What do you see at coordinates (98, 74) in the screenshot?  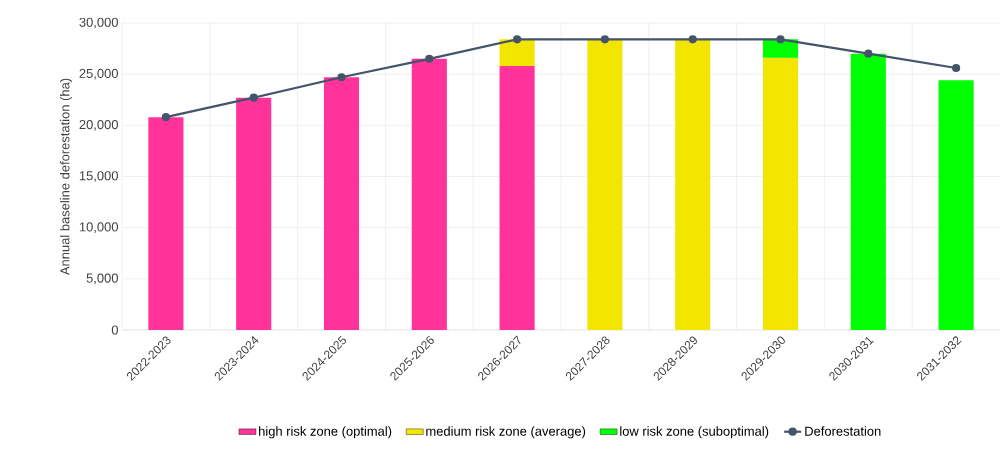 I see `y-tick-label: 25,000` at bounding box center [98, 74].